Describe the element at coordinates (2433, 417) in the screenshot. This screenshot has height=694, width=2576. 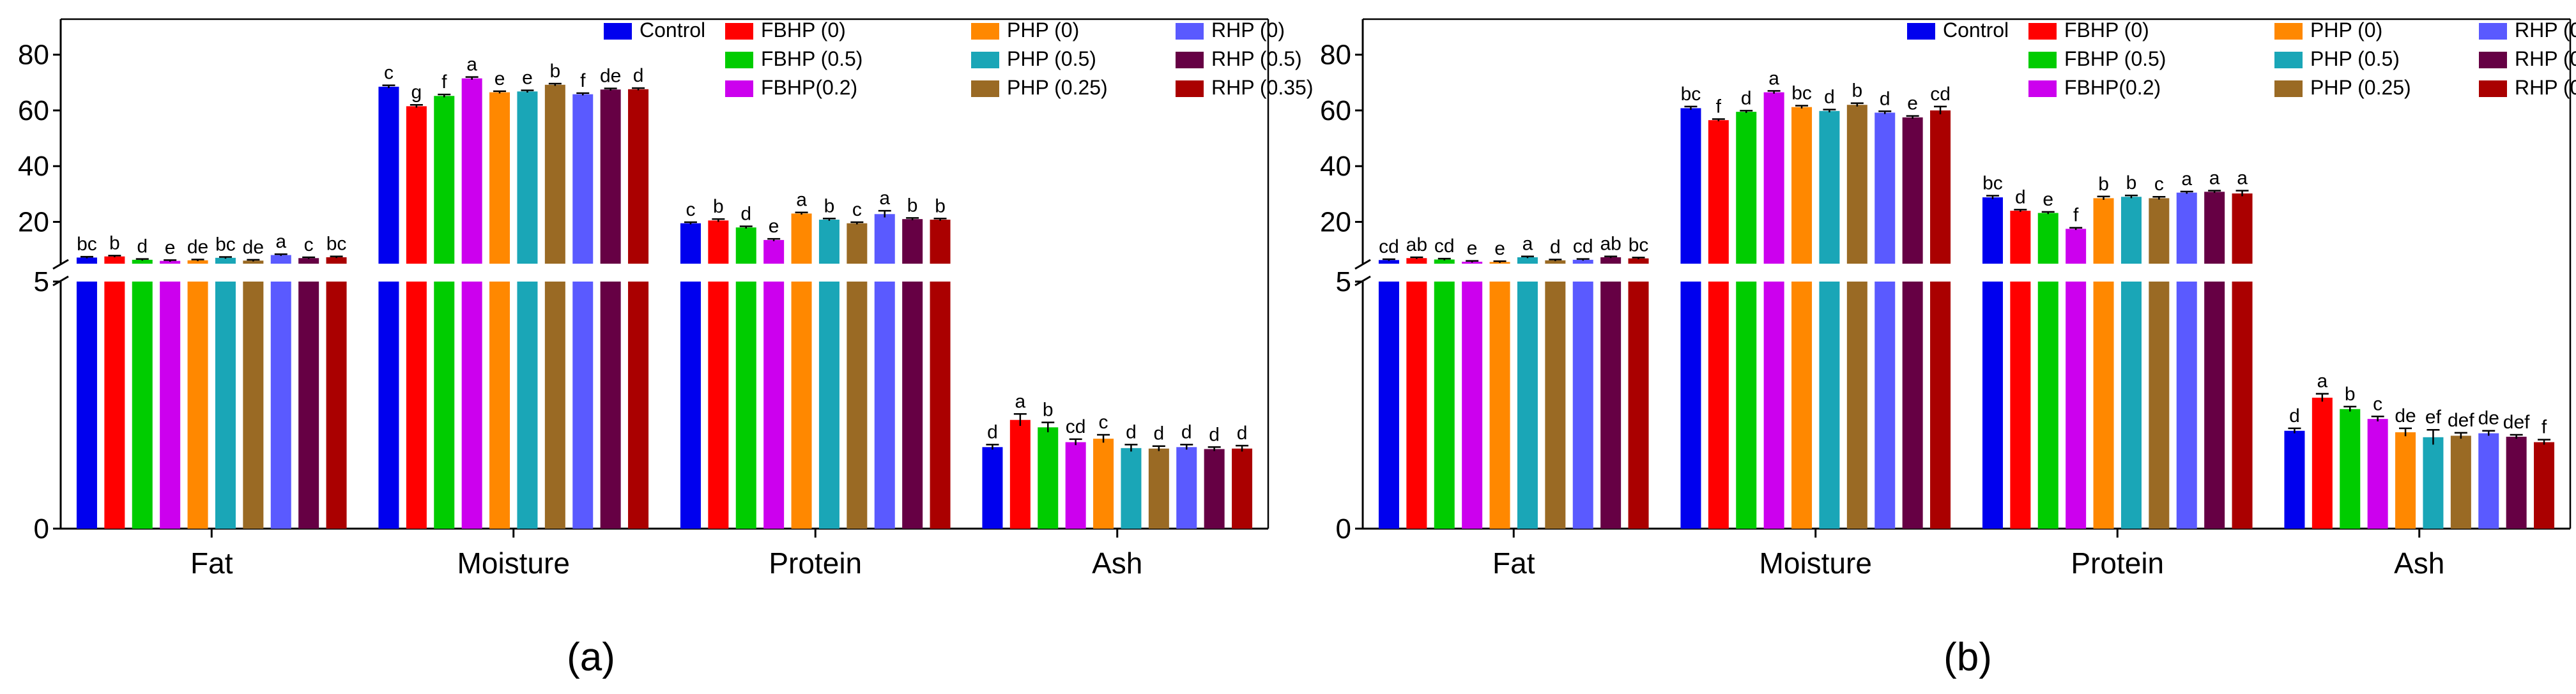
I see `significance-letter: ef` at that location.